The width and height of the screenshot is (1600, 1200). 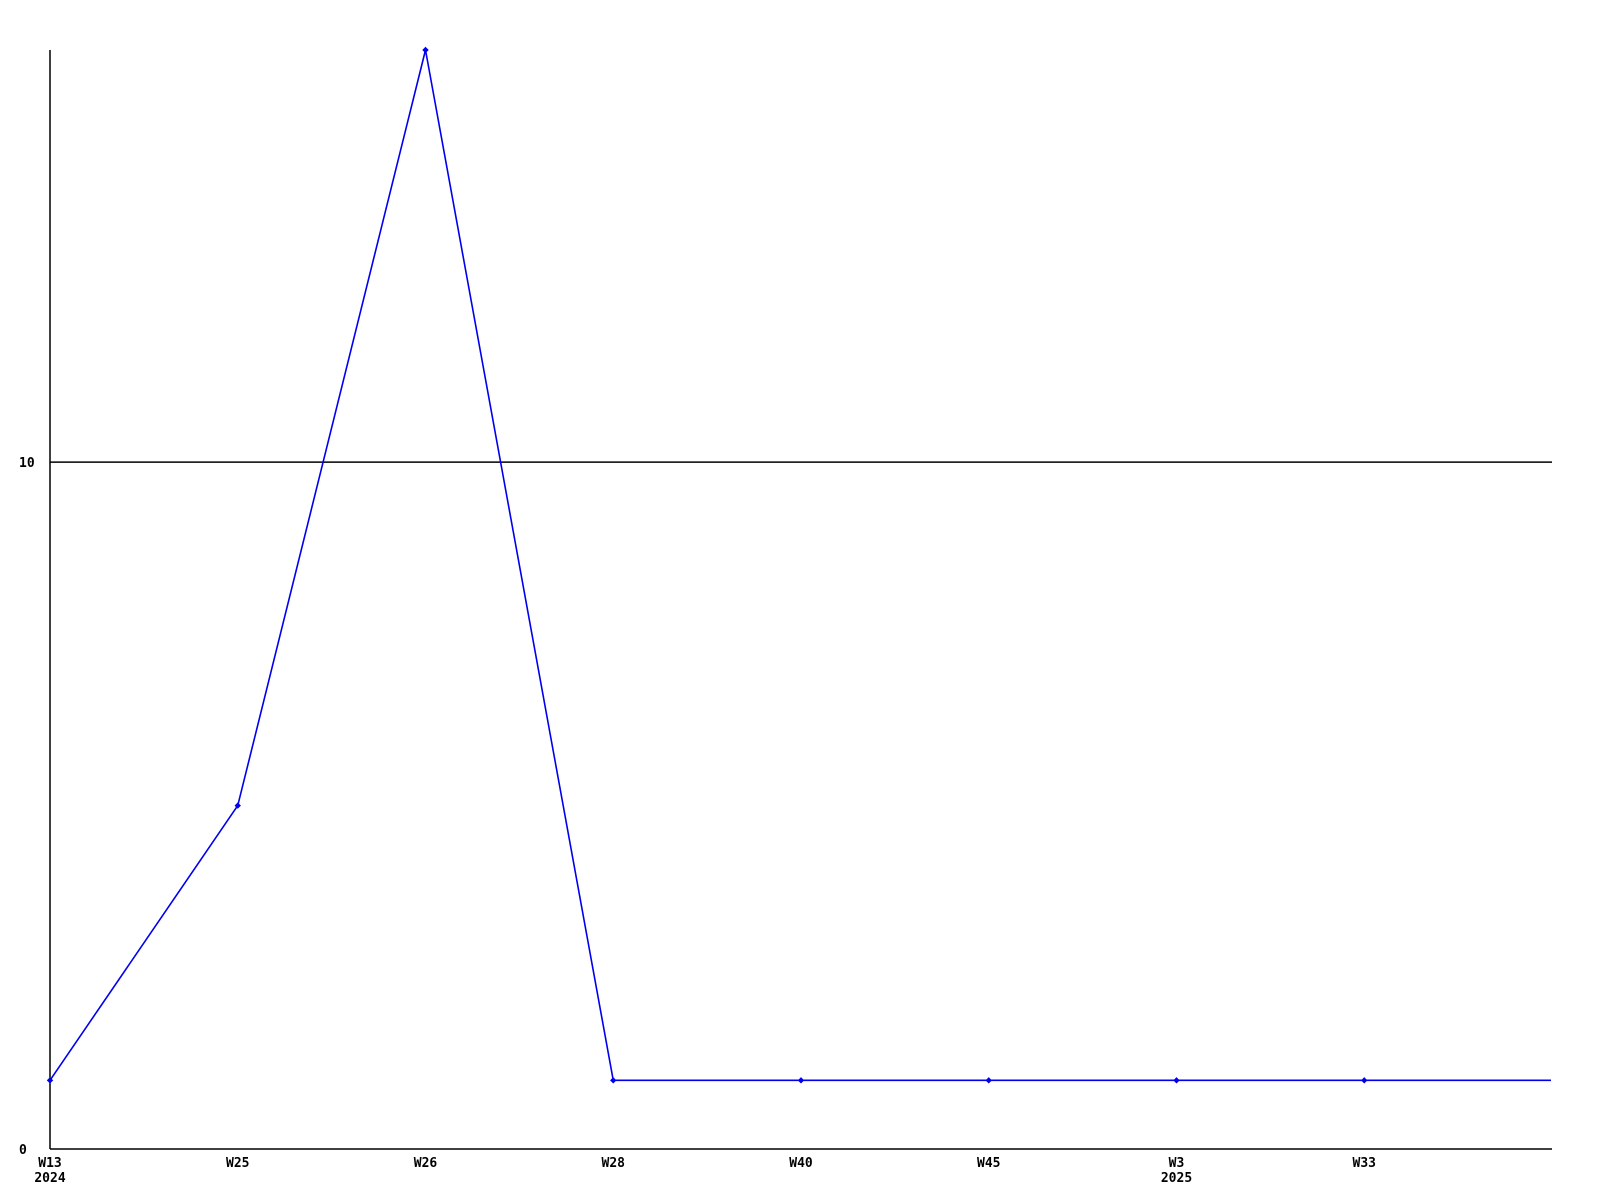 I want to click on x-tick-label: W13, so click(x=49, y=1163).